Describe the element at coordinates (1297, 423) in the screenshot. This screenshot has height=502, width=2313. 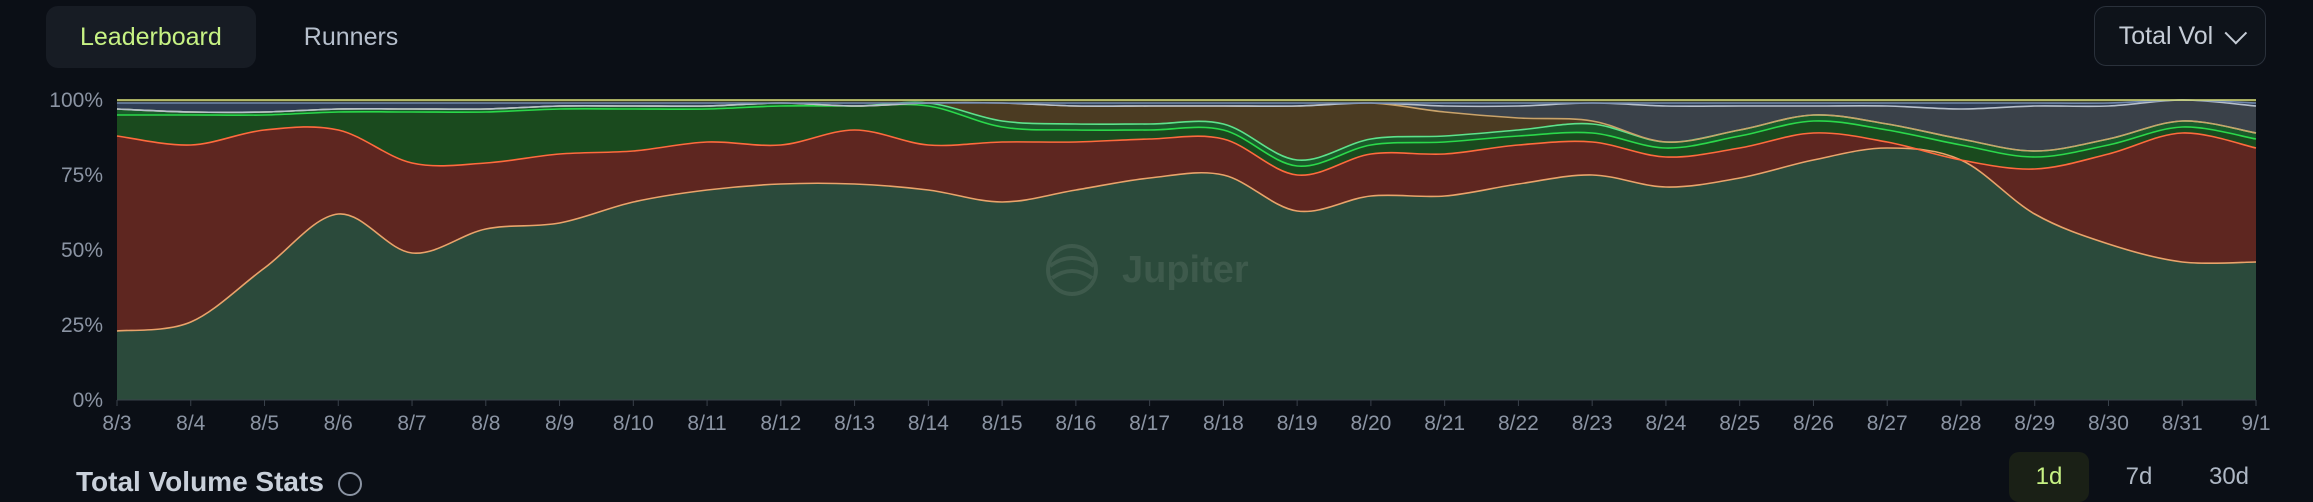
I see `x-tick-label: 8/19` at that location.